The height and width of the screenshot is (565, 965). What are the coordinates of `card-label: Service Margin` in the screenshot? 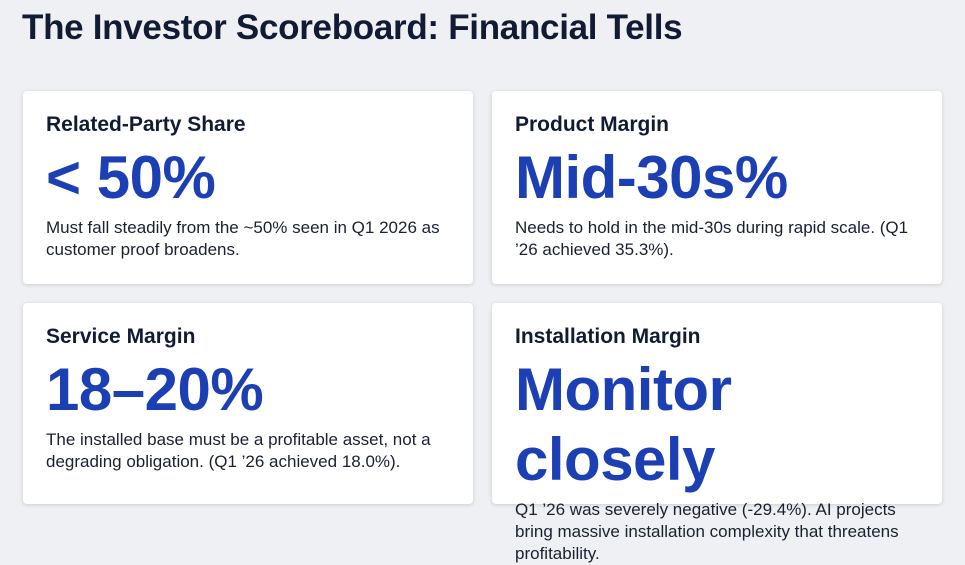 It's located at (121, 336).